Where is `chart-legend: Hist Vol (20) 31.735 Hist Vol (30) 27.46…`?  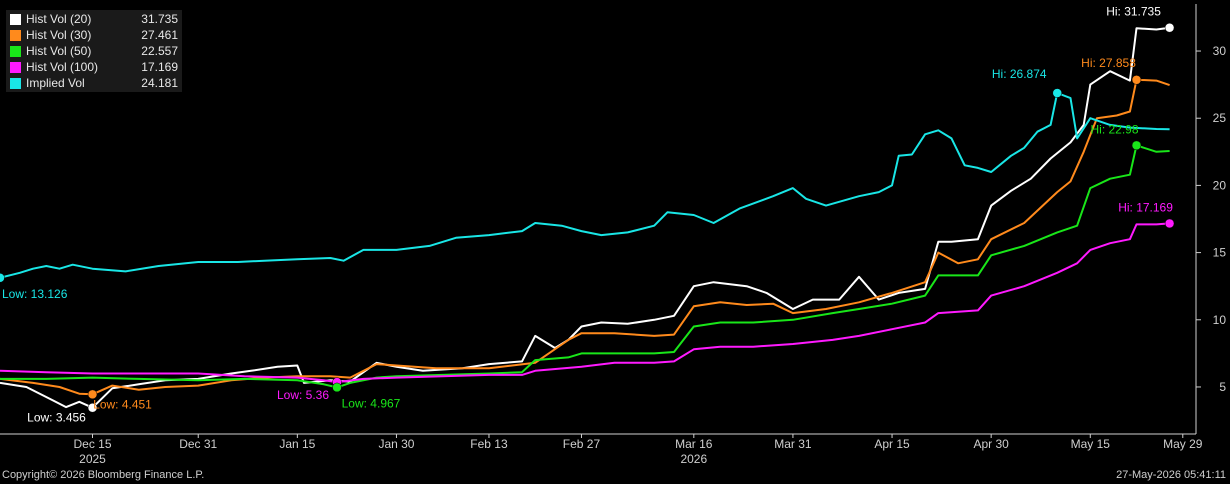
chart-legend: Hist Vol (20) 31.735 Hist Vol (30) 27.46… is located at coordinates (94, 51).